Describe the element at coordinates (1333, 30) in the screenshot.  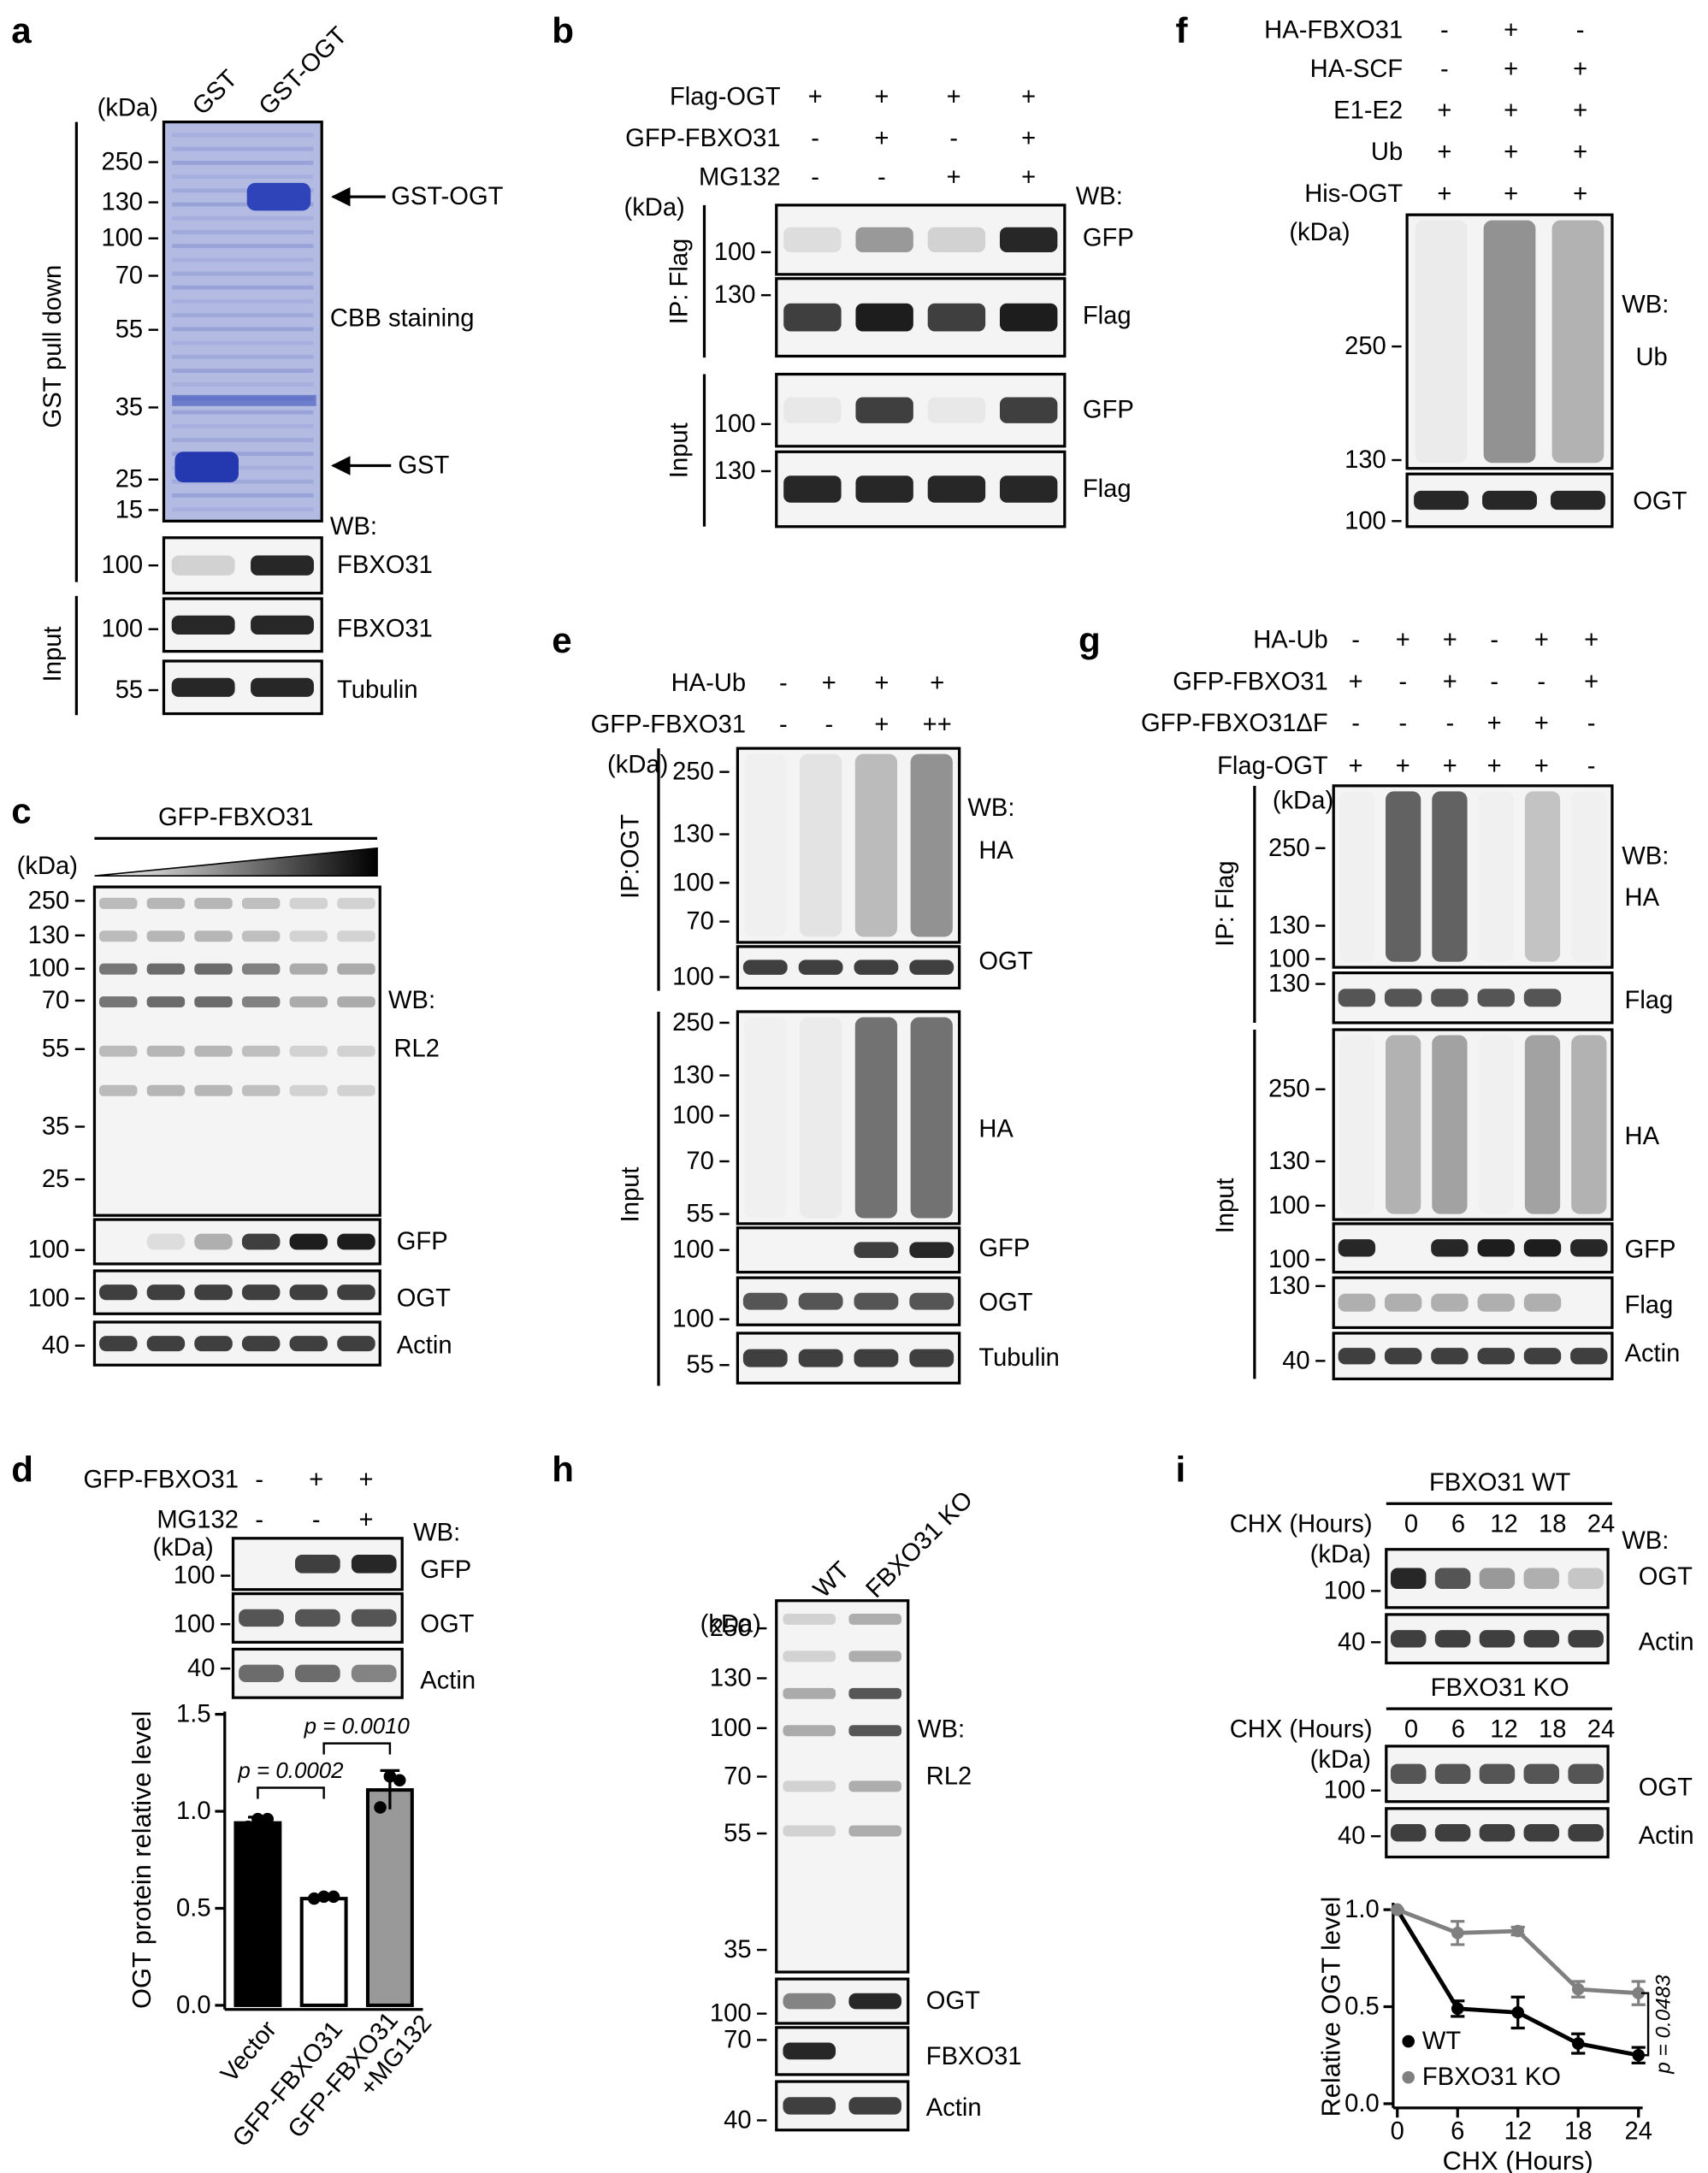
I see `treatment-label: HA-FBXO31` at that location.